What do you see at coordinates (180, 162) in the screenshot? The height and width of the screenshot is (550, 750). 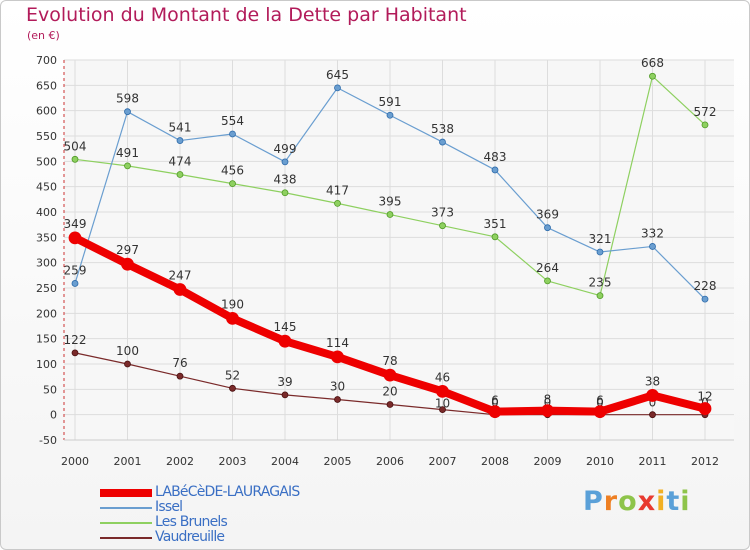 I see `data-label: 474` at bounding box center [180, 162].